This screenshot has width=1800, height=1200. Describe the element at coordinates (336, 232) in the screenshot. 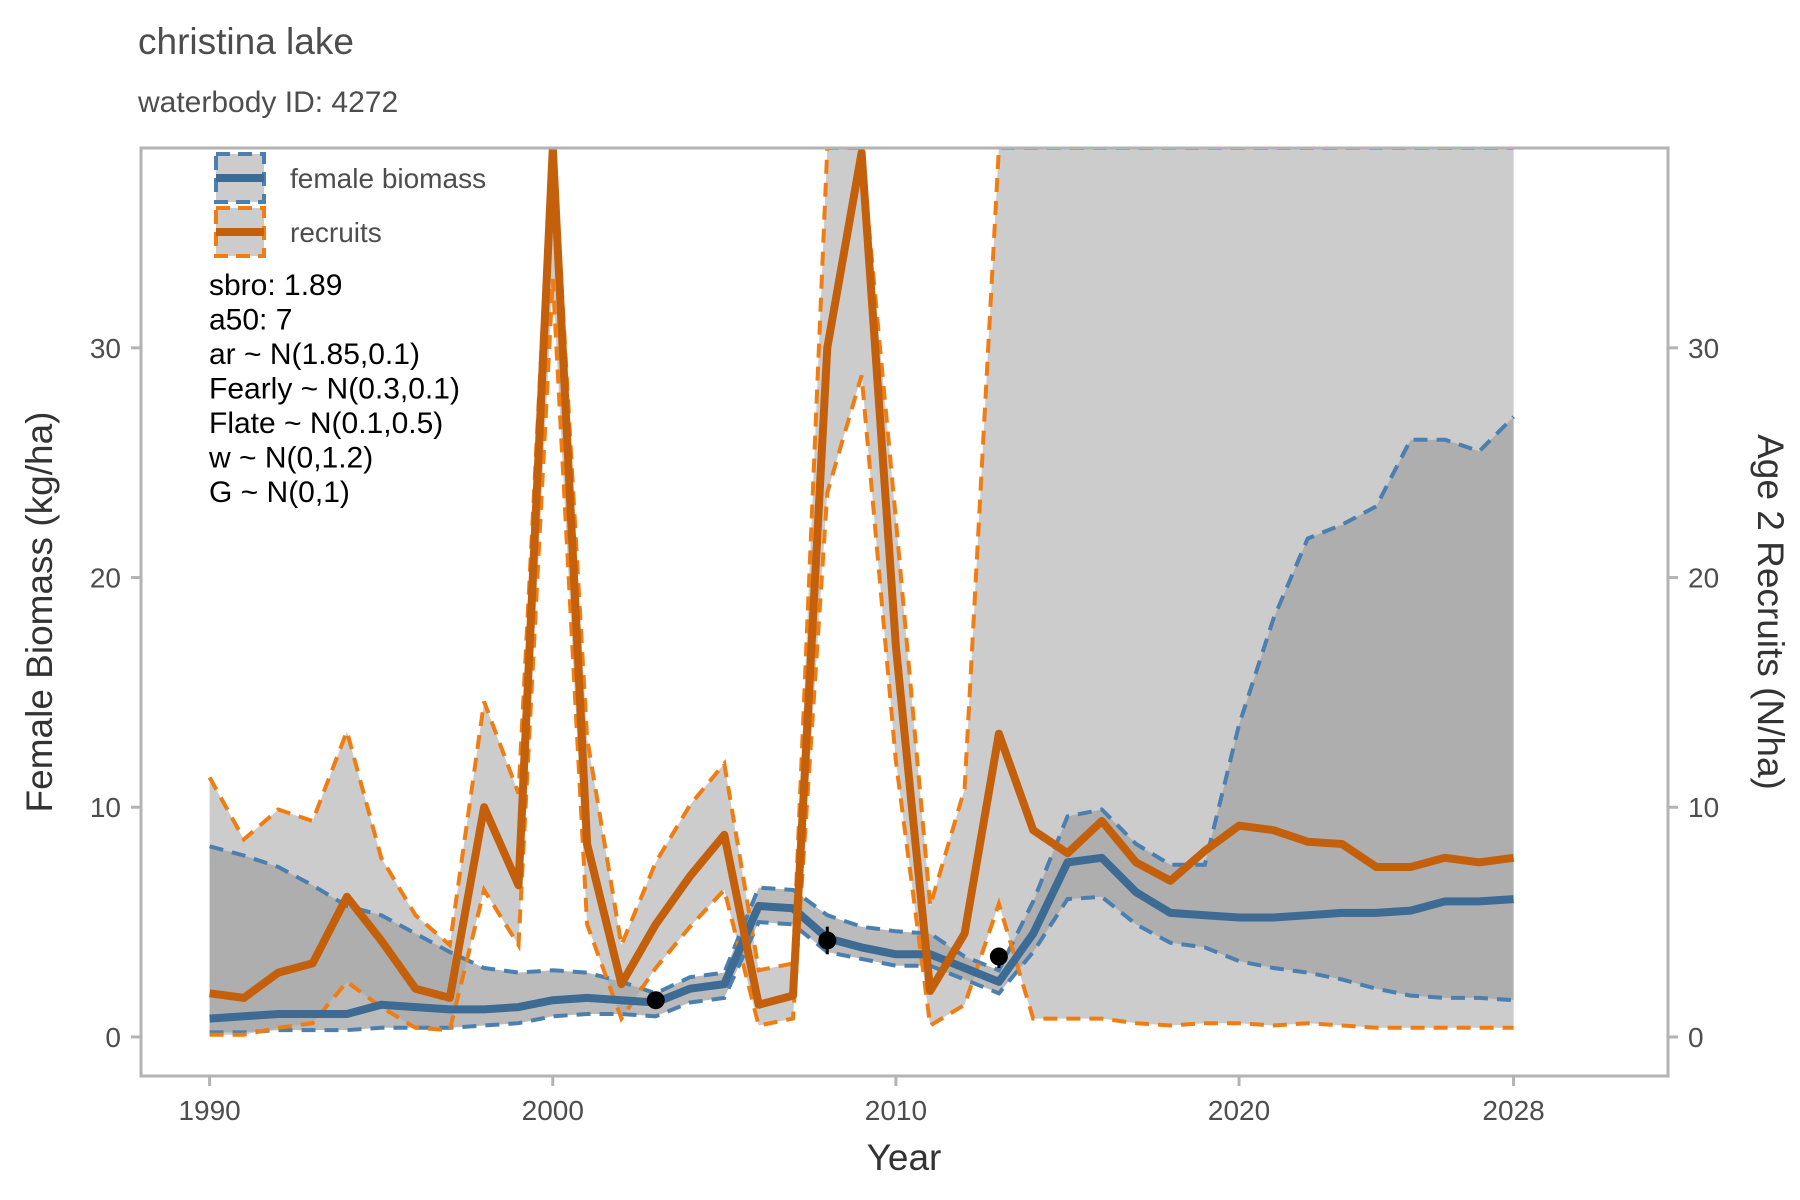

I see `legend-label-recruits: recruits` at that location.